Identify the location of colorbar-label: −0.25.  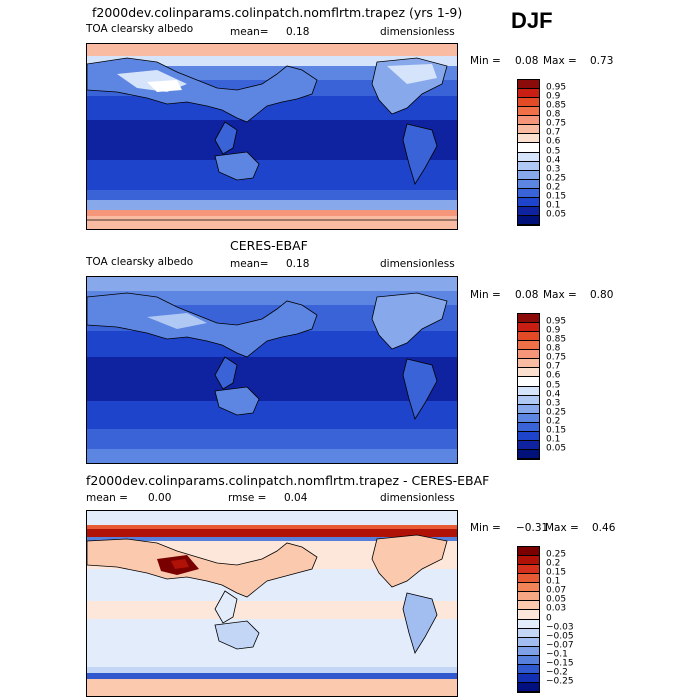
(560, 681).